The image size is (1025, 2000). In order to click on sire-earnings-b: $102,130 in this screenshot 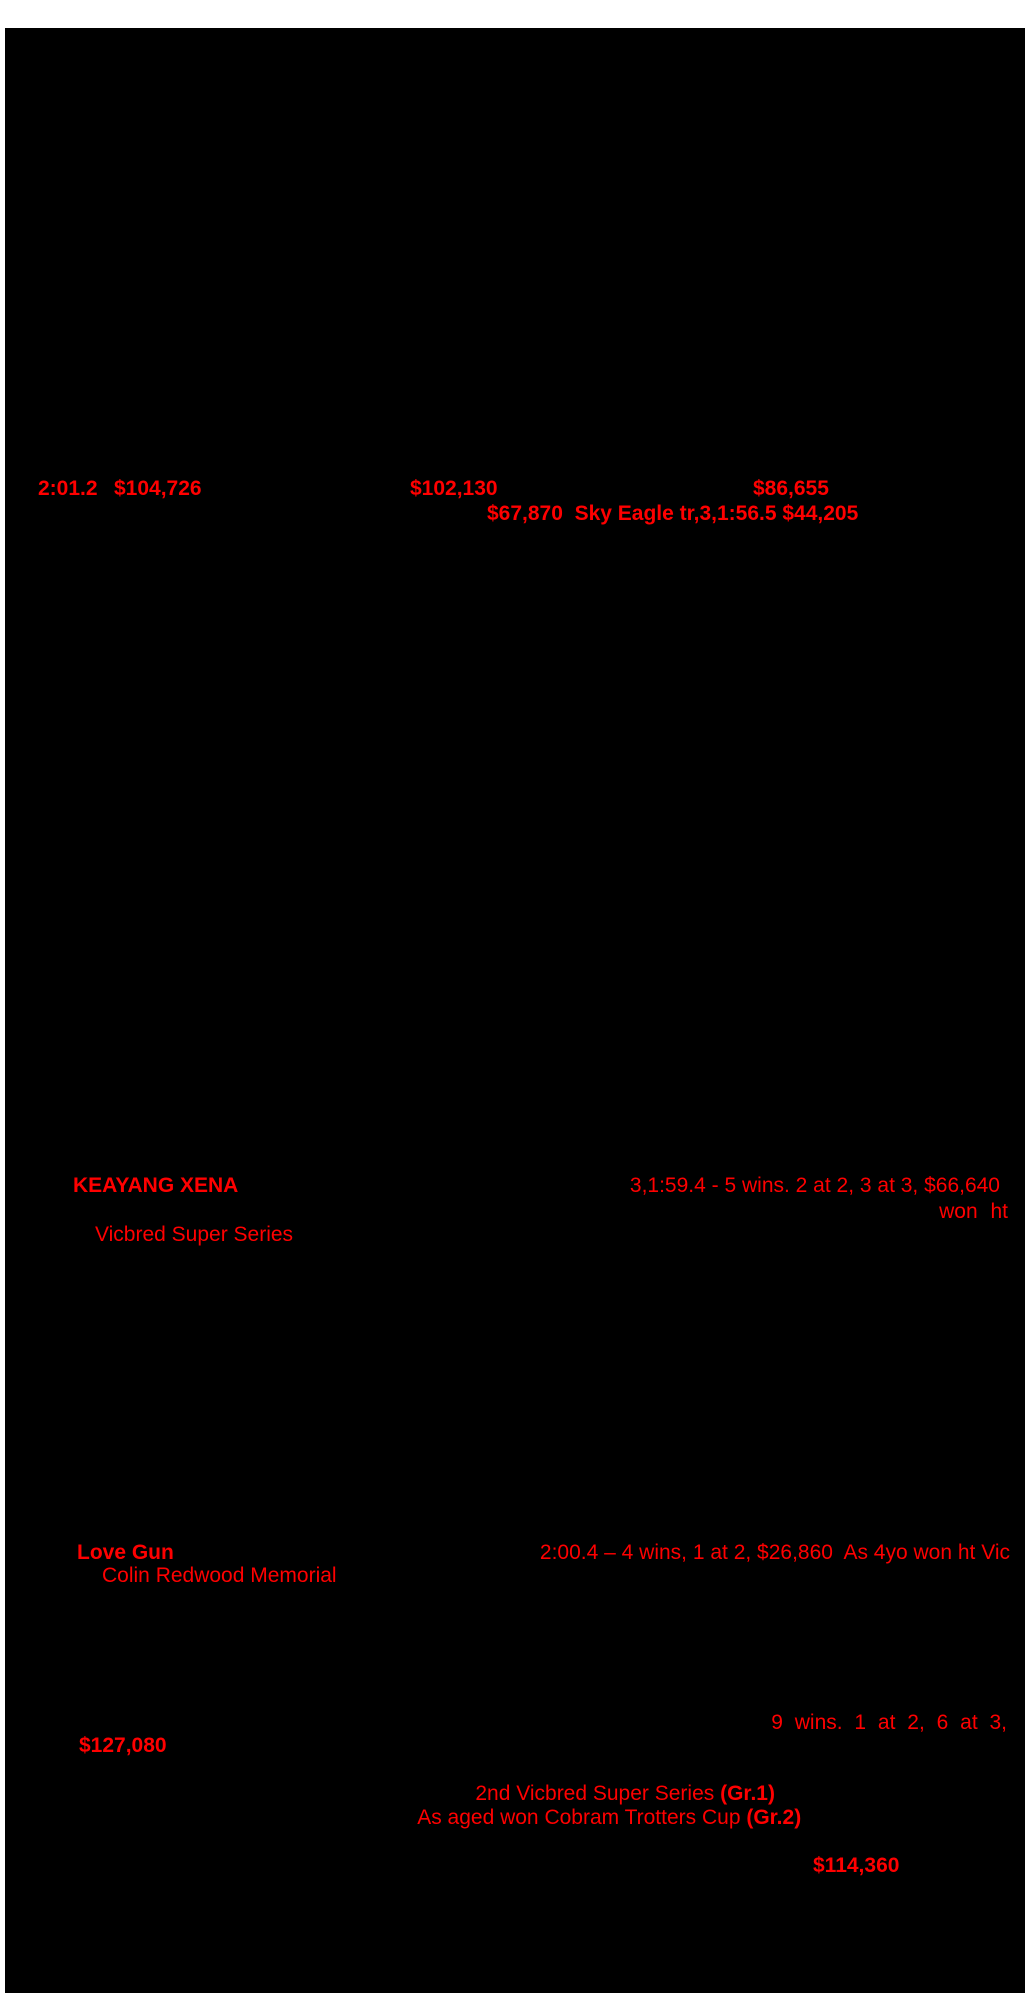, I will do `click(454, 488)`.